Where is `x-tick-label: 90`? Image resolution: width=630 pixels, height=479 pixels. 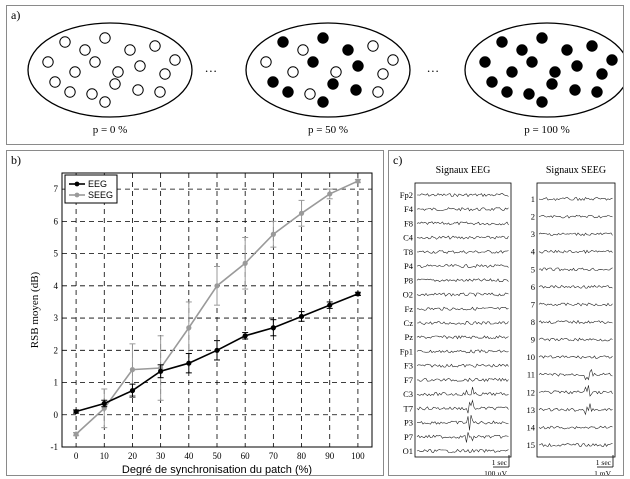
x-tick-label: 90 is located at coordinates (330, 456).